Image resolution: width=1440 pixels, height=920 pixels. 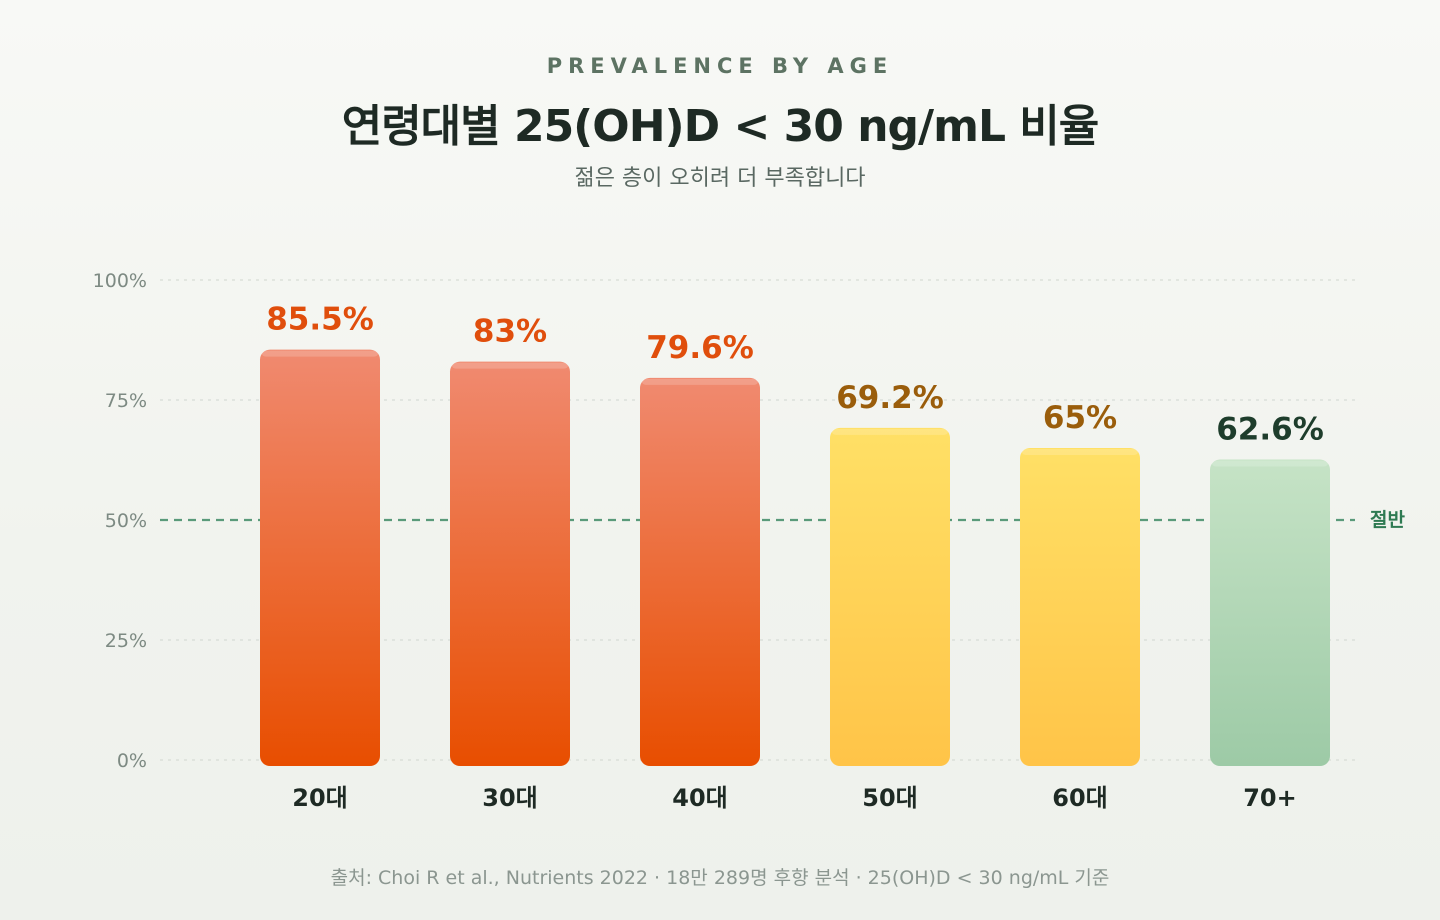 What do you see at coordinates (700, 348) in the screenshot?
I see `bar-value-label: 79.6%` at bounding box center [700, 348].